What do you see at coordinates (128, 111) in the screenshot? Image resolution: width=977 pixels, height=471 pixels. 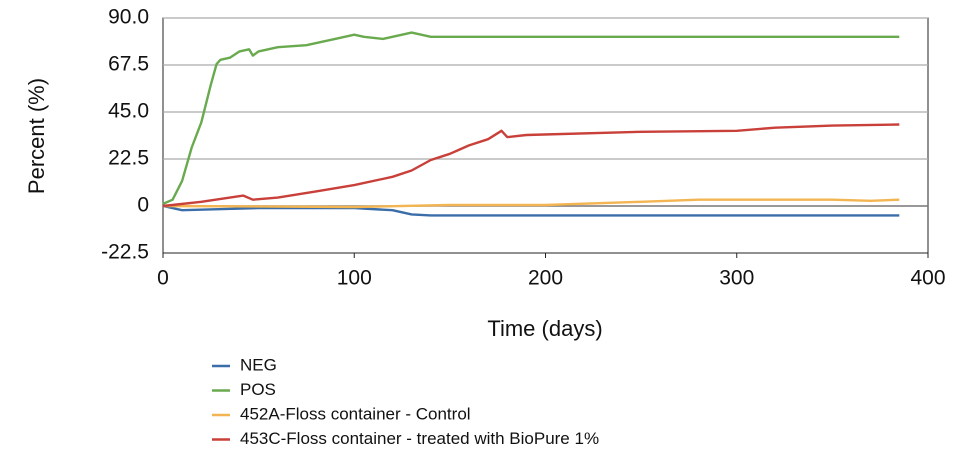 I see `y-tick-label: 45.0` at bounding box center [128, 111].